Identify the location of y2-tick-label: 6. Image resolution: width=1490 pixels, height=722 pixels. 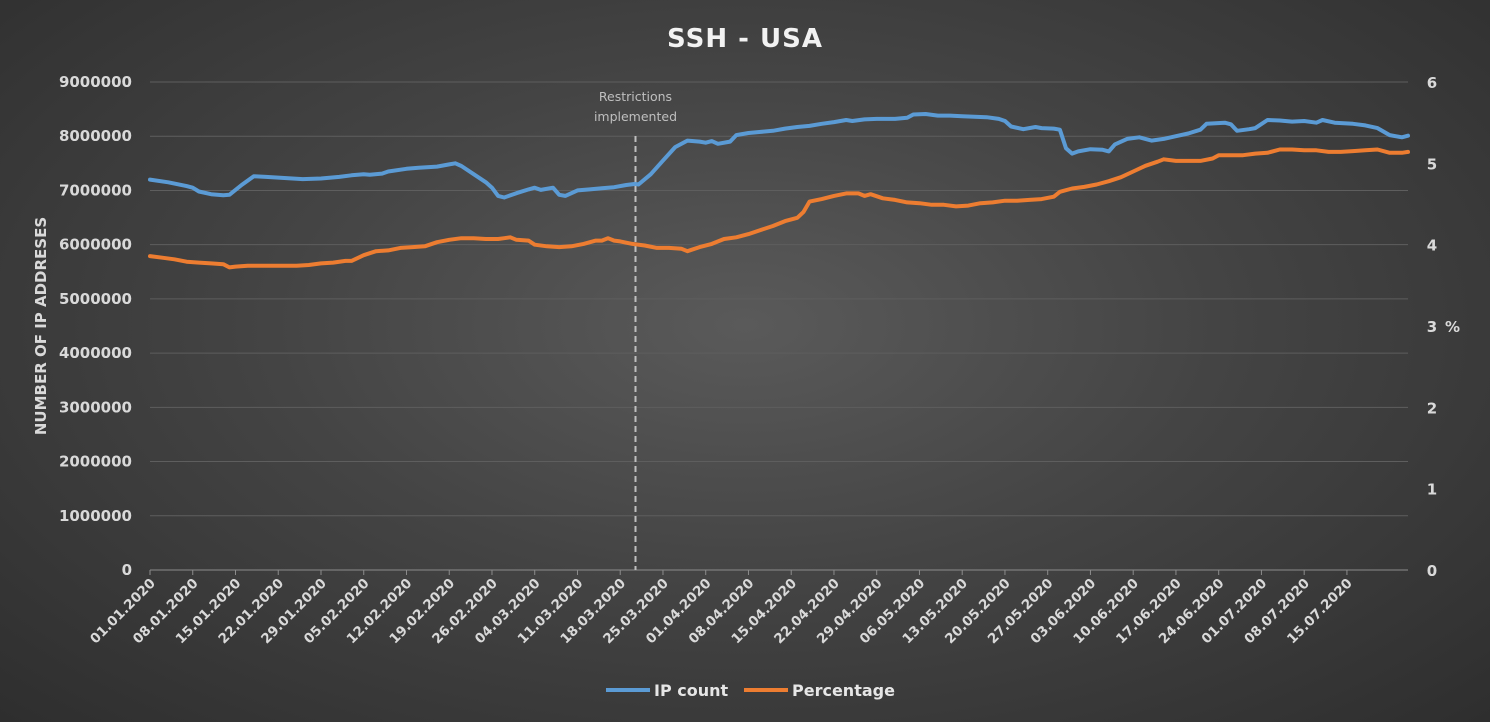
(1432, 83).